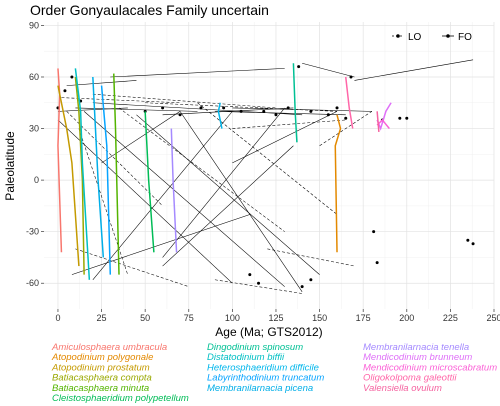  I want to click on species-label: Distatodinium biffii, so click(246, 357).